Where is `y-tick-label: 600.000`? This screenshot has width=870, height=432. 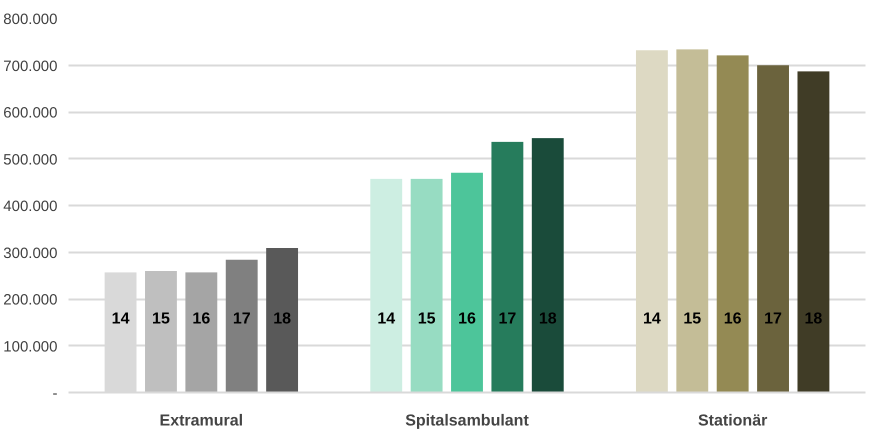
y-tick-label: 600.000 is located at coordinates (30, 113).